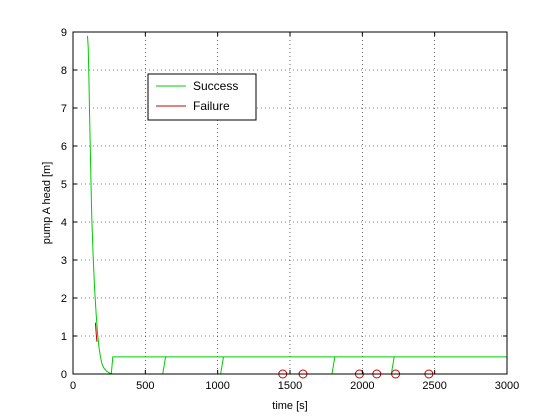 The height and width of the screenshot is (420, 560). What do you see at coordinates (96, 332) in the screenshot?
I see `series-line-failure` at bounding box center [96, 332].